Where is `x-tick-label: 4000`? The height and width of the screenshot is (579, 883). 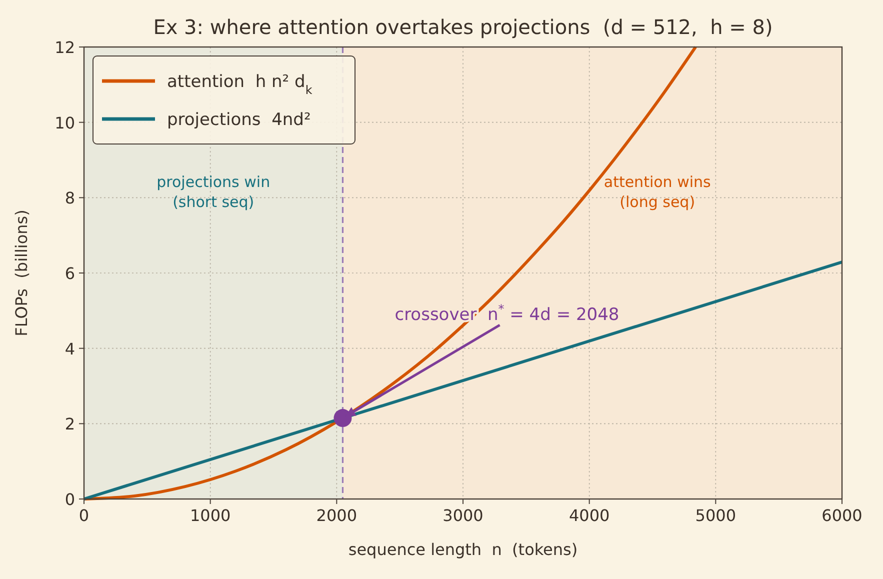
x-tick-label: 4000 is located at coordinates (589, 515).